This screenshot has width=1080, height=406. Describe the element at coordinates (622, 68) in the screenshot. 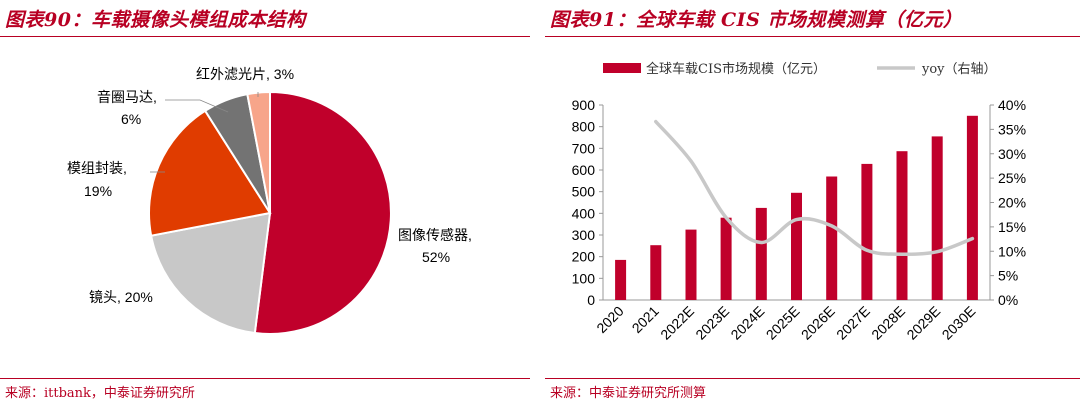

I see `legend-swatch-bar` at that location.